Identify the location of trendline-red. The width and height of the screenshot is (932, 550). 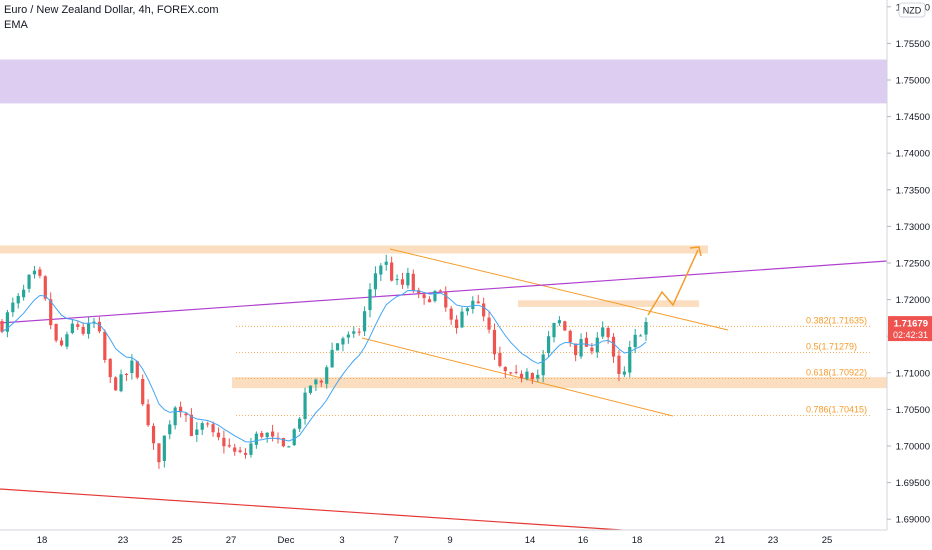
(311, 509).